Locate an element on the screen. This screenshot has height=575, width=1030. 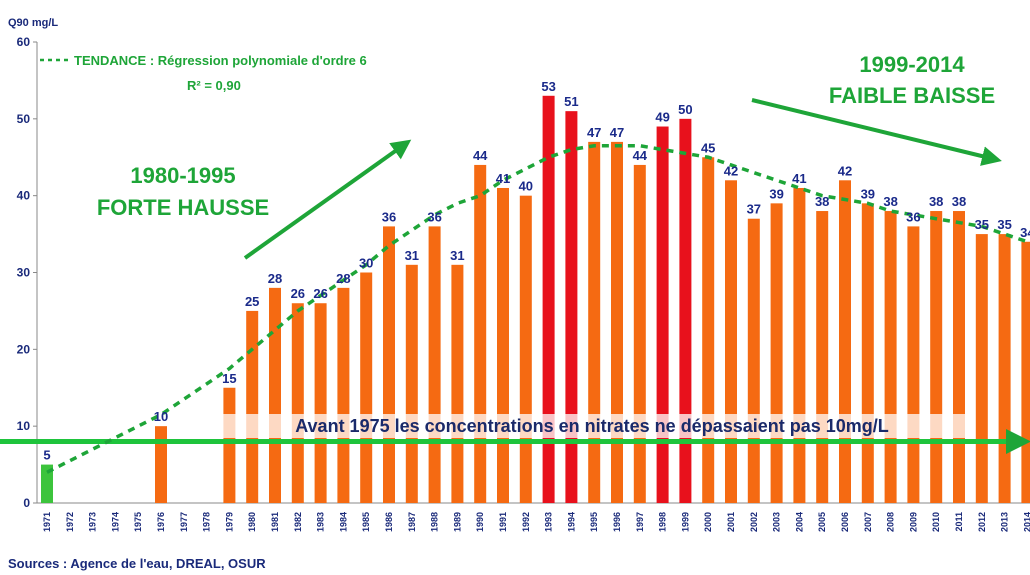
x-tick-label: 1991 is located at coordinates (503, 522).